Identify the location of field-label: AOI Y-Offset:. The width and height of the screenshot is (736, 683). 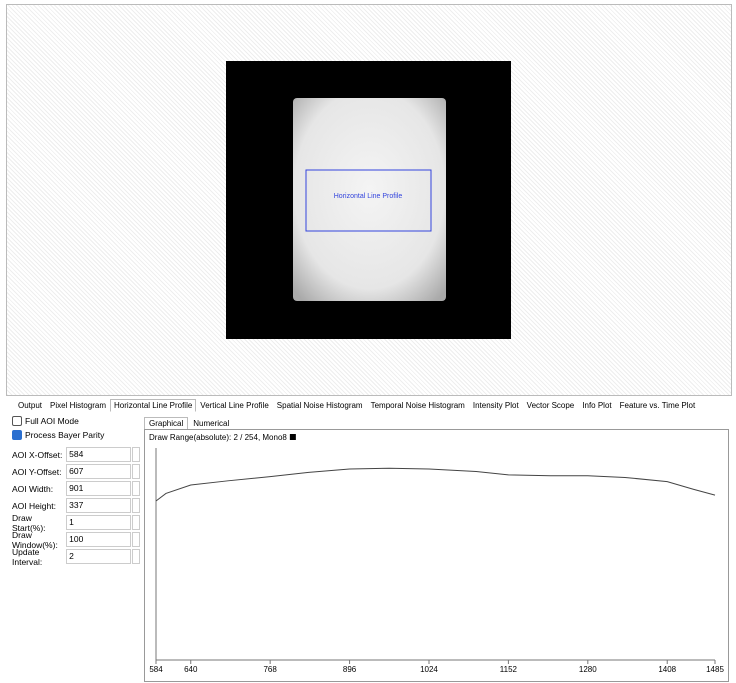
(37, 471).